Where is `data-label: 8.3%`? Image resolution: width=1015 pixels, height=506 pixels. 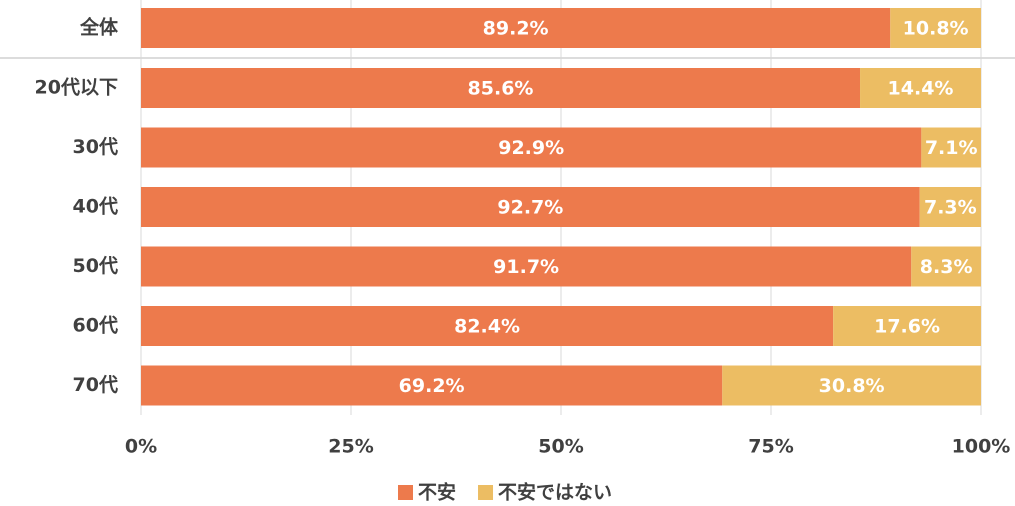
data-label: 8.3% is located at coordinates (946, 267).